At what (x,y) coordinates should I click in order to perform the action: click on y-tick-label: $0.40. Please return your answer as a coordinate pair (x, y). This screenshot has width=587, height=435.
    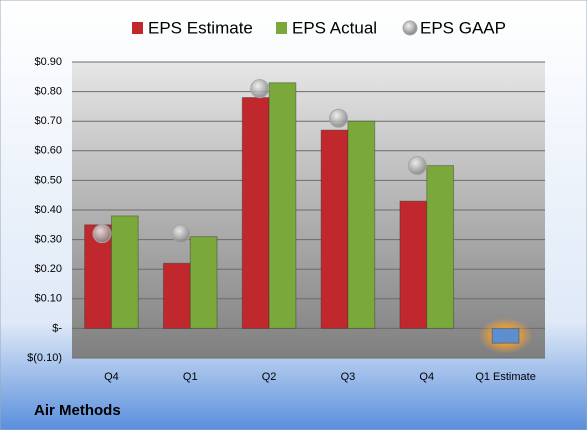
    Looking at the image, I should click on (48, 210).